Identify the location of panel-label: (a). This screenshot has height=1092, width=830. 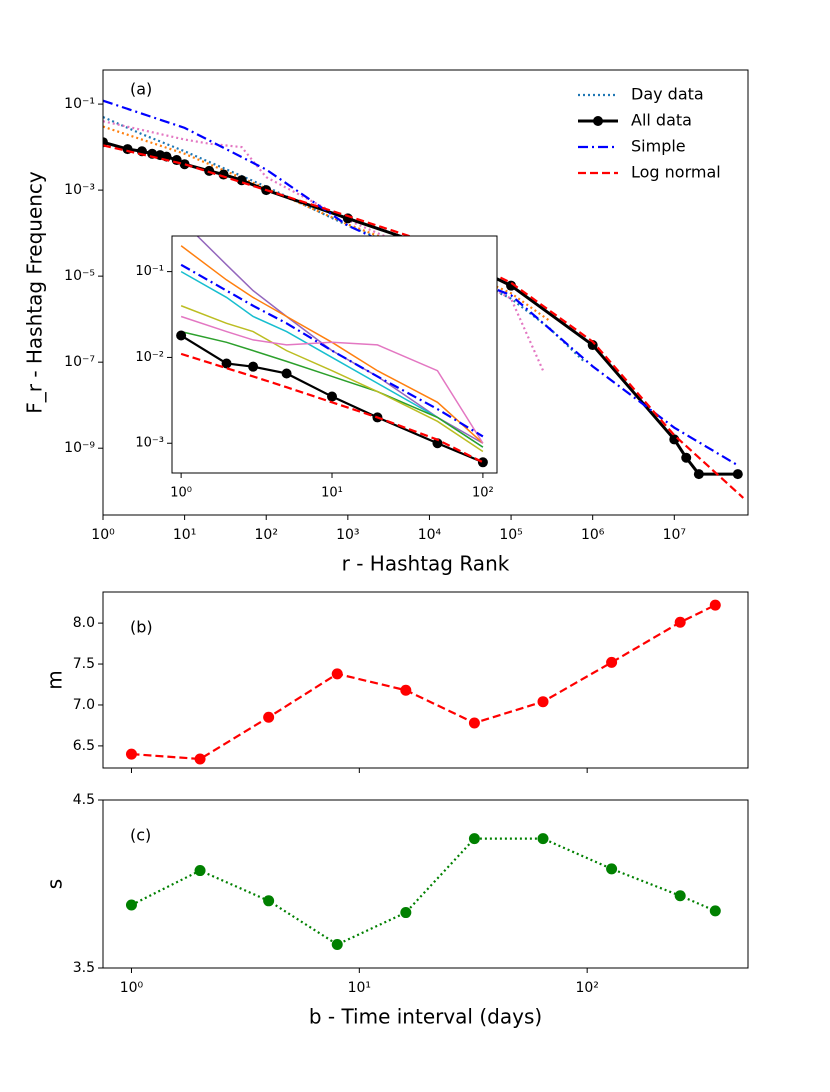
(141, 89).